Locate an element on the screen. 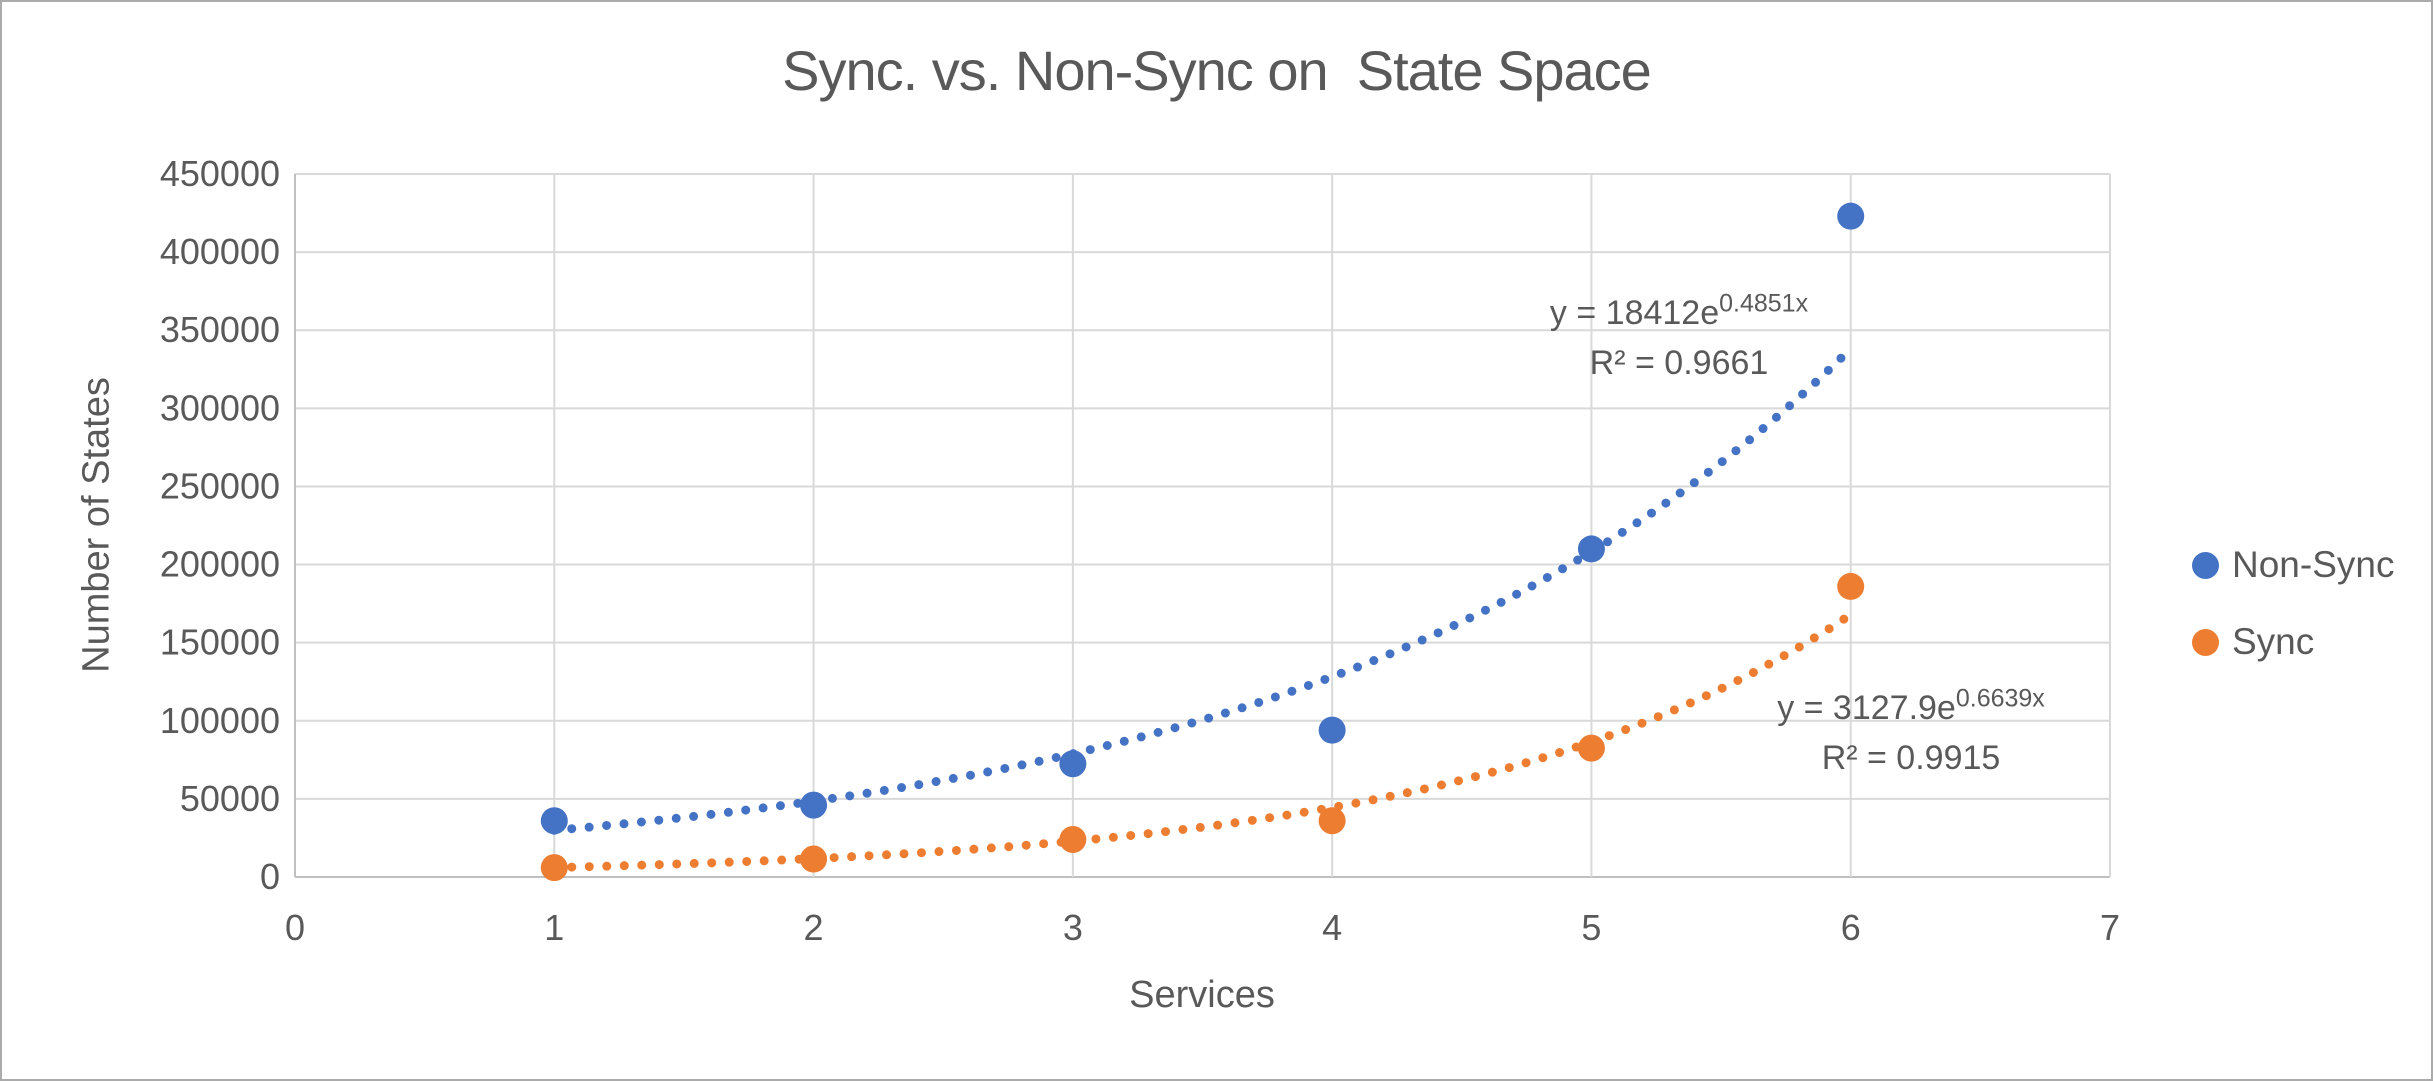 The image size is (2433, 1081). legend-item-non-sync: Non-Sync is located at coordinates (2293, 565).